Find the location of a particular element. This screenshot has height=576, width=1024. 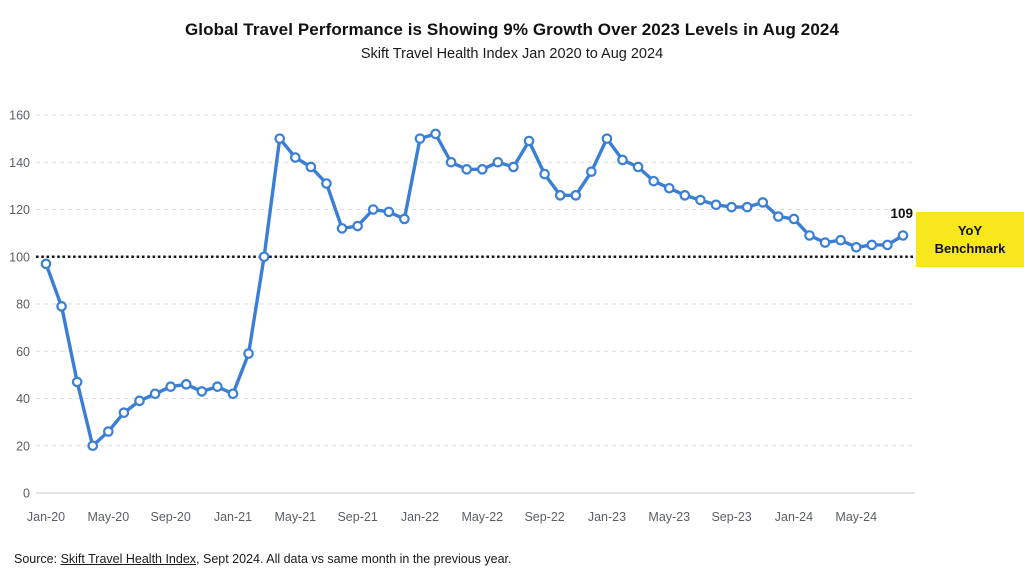

yoy-benchmark-text: YoY Benchmark is located at coordinates (970, 239).